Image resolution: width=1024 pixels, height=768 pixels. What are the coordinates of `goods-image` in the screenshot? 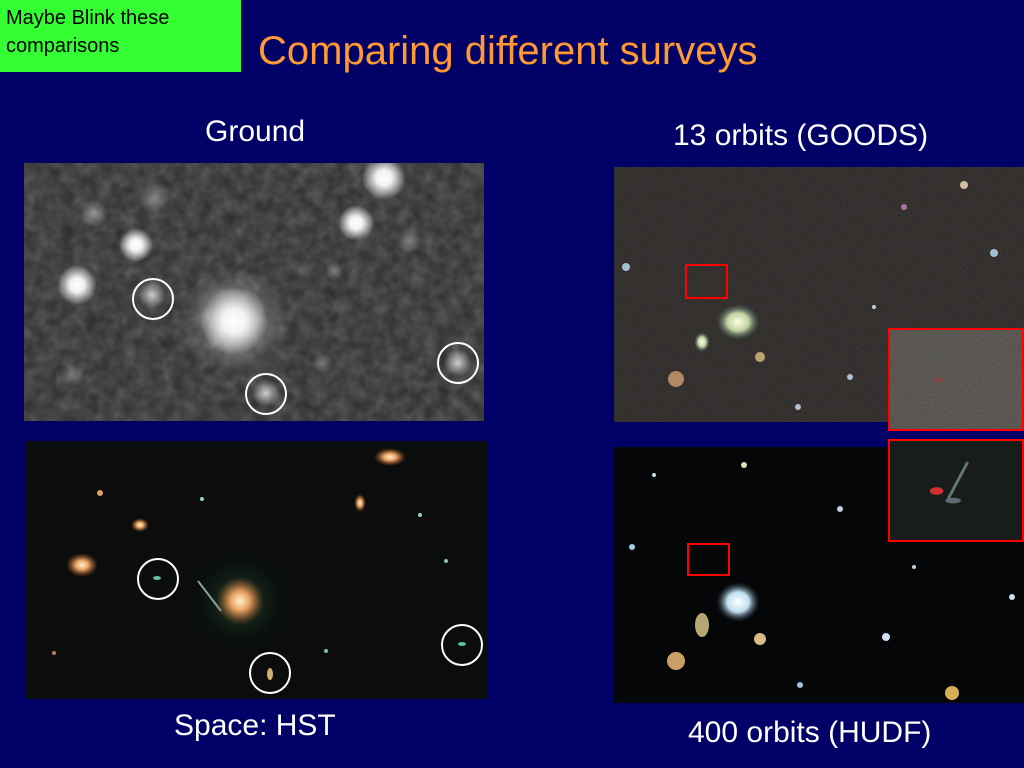 It's located at (819, 294).